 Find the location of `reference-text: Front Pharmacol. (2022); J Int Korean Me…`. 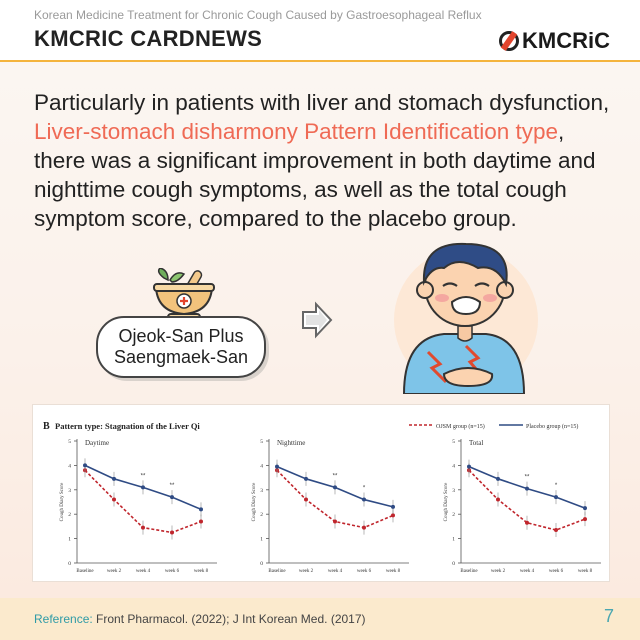

reference-text: Front Pharmacol. (2022); J Int Korean Me… is located at coordinates (231, 619).